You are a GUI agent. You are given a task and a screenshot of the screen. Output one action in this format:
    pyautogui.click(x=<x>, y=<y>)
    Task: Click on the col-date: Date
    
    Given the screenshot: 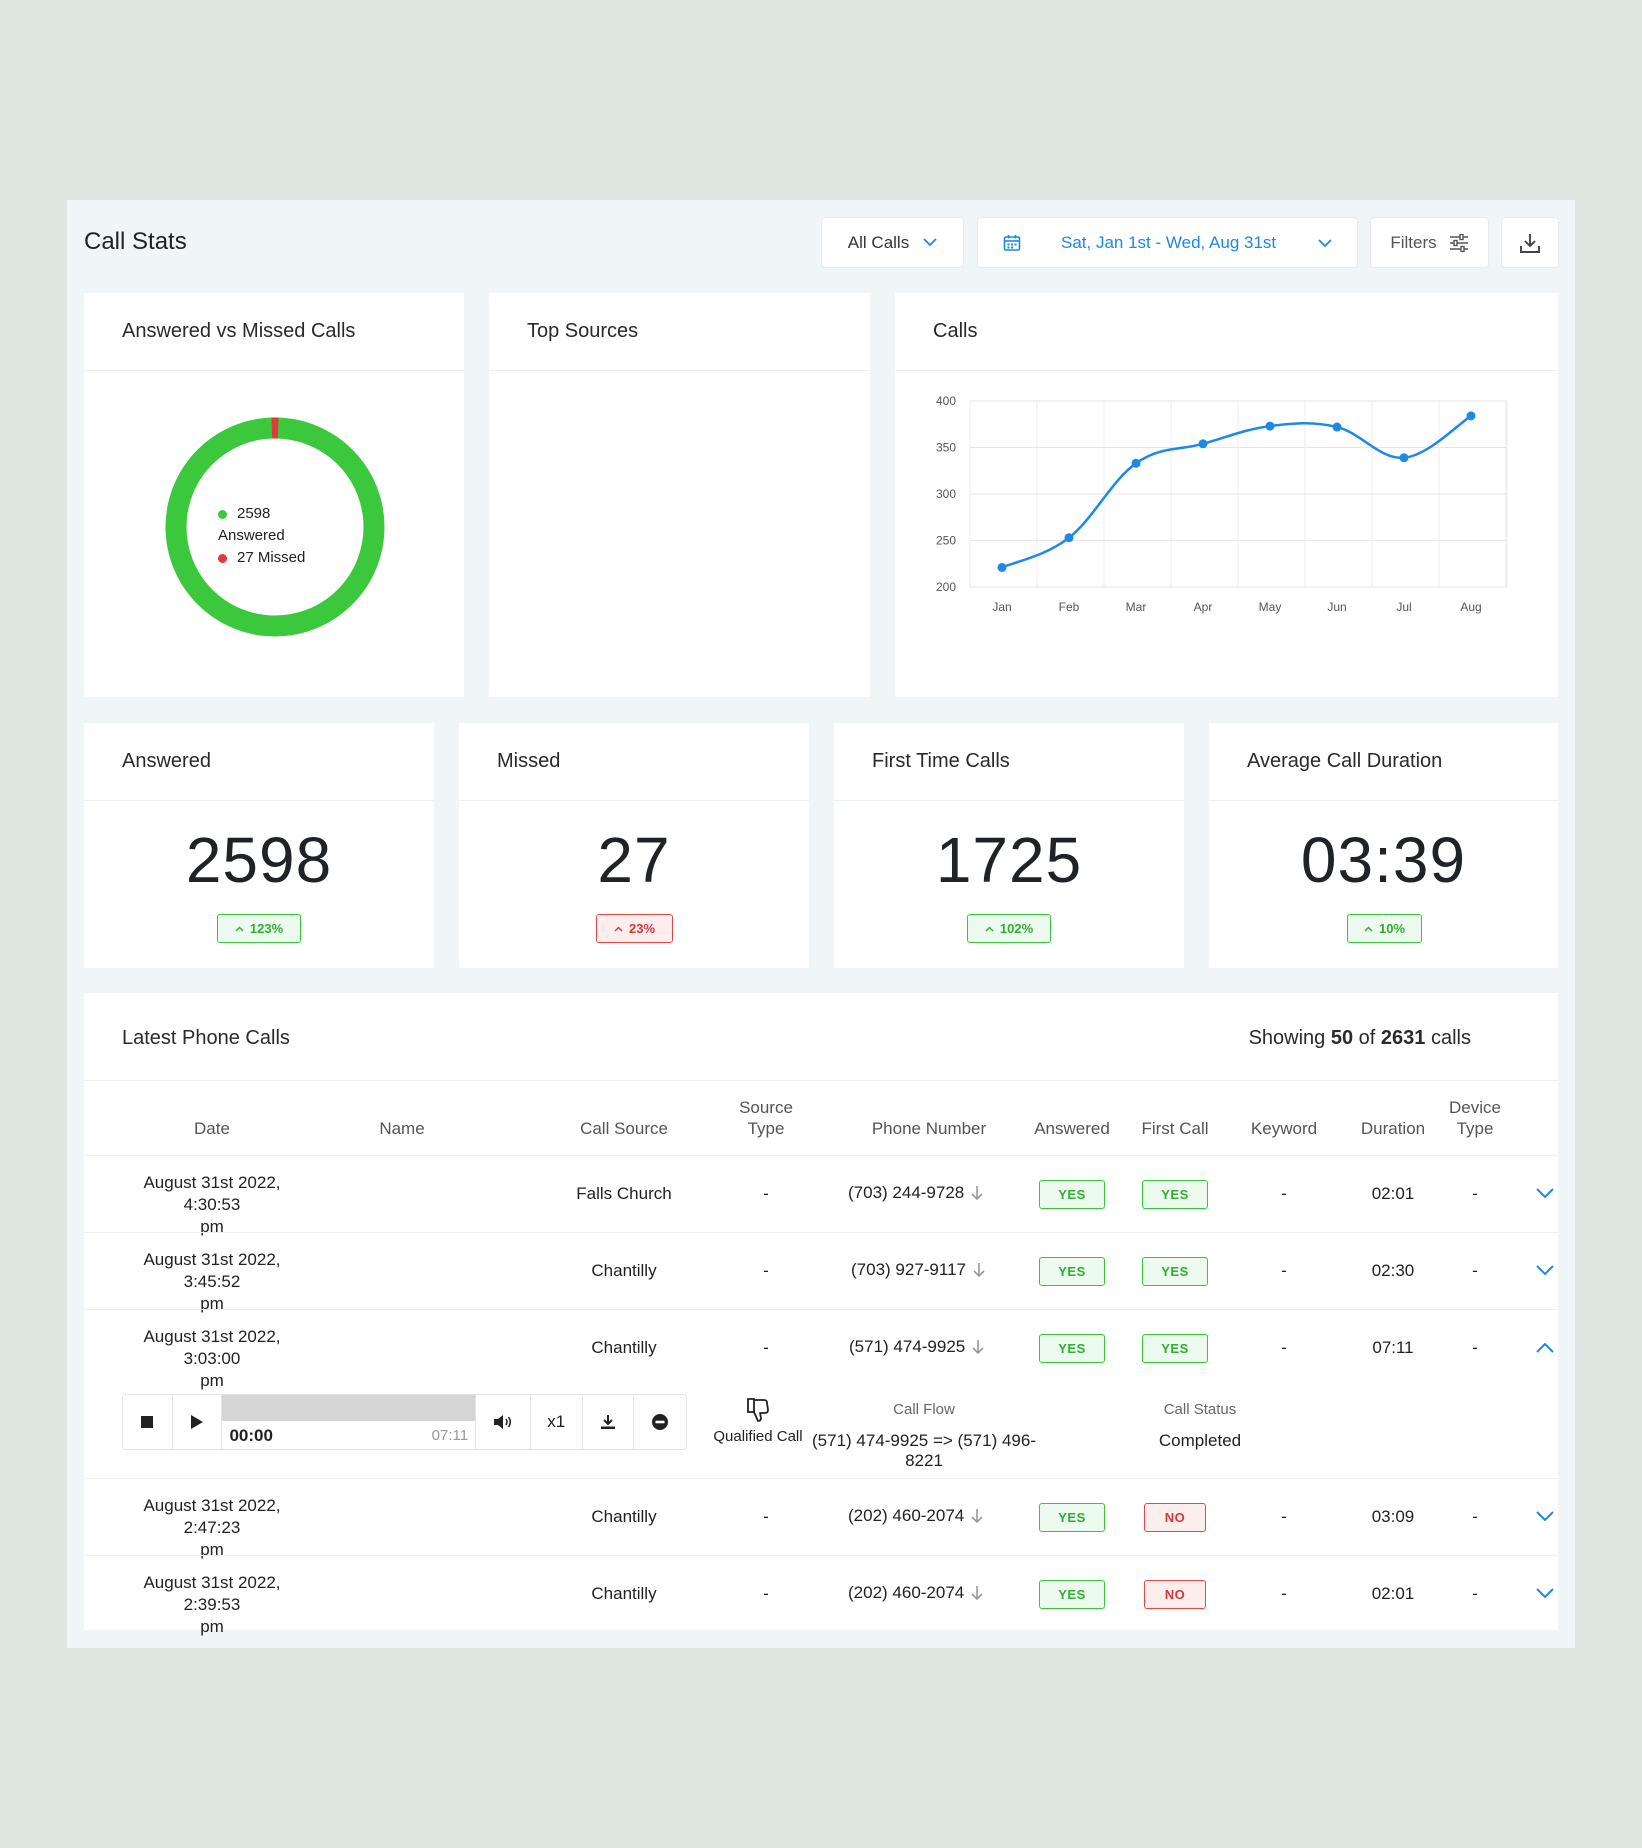 What is the action you would take?
    pyautogui.click(x=212, y=1128)
    